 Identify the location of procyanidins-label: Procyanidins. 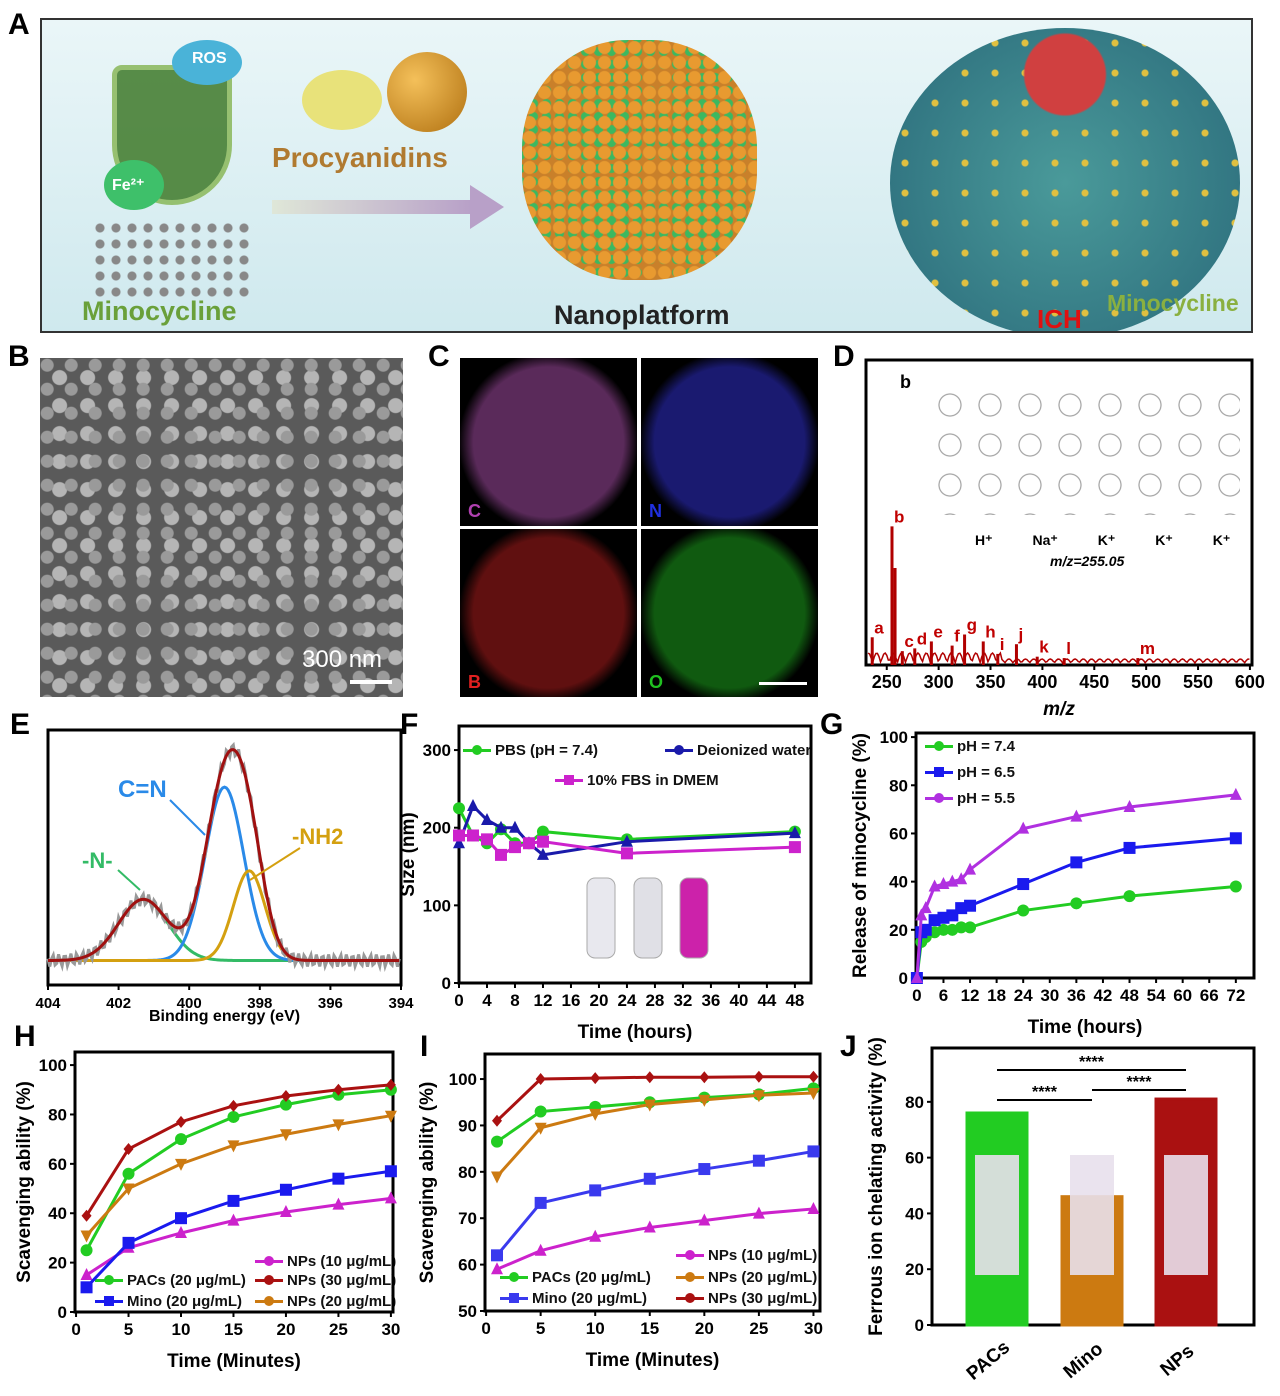
(360, 157).